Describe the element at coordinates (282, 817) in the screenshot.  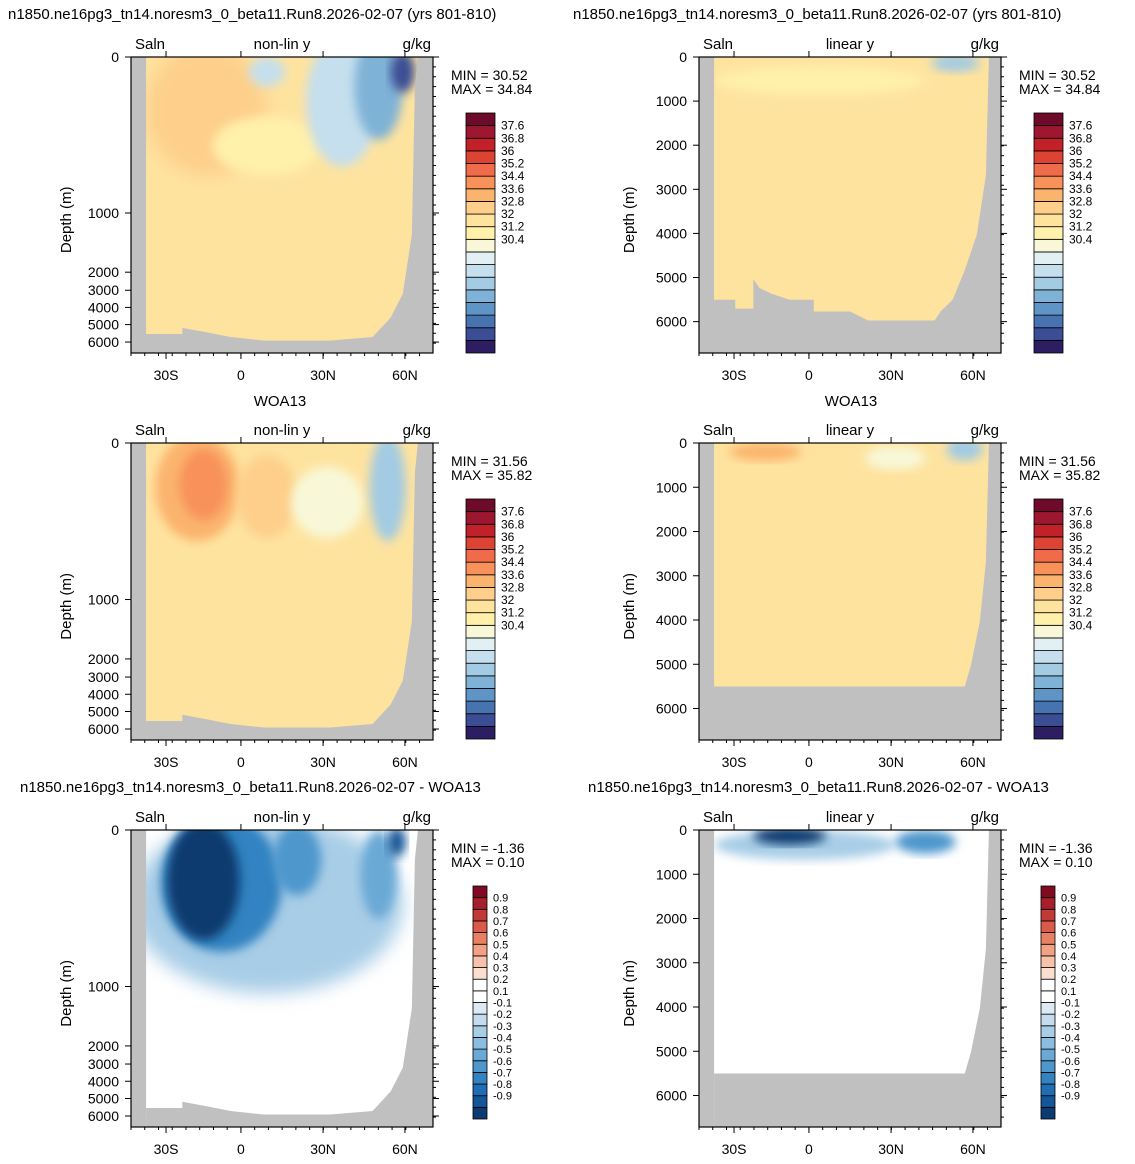
I see `scale-label: non-lin y` at that location.